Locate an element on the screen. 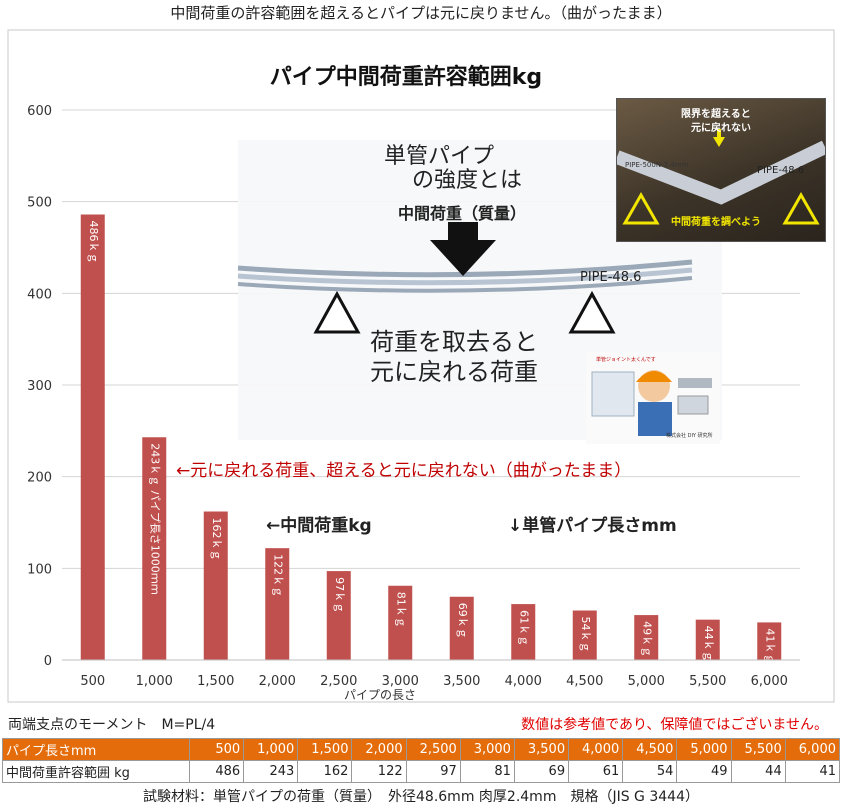 This screenshot has width=842, height=812. x-tick-label: 500 is located at coordinates (92, 681).